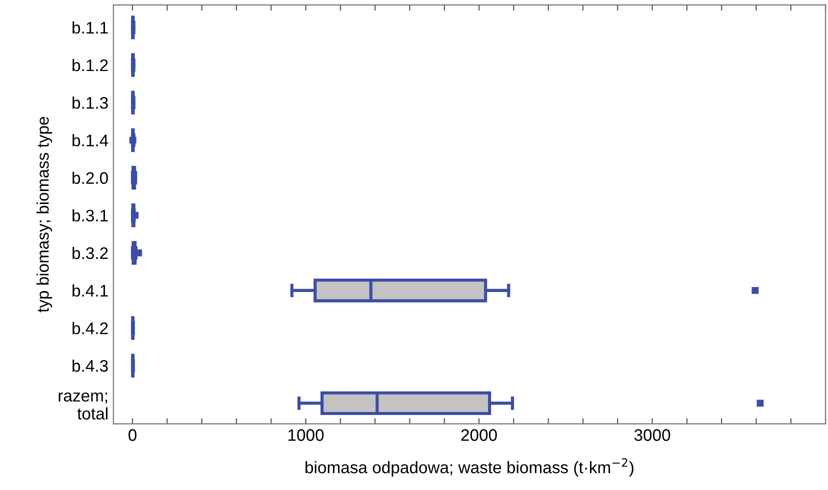 Image resolution: width=828 pixels, height=490 pixels. Describe the element at coordinates (306, 435) in the screenshot. I see `x-tick-label: 1000` at that location.